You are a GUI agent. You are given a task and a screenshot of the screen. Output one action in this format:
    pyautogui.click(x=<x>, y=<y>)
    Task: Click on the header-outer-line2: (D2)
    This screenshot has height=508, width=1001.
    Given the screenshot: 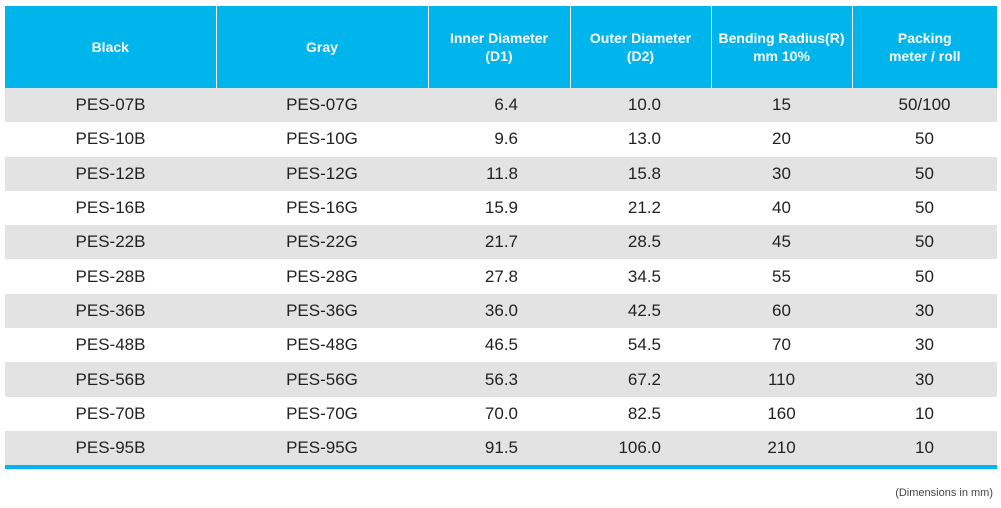 What is the action you would take?
    pyautogui.click(x=640, y=56)
    